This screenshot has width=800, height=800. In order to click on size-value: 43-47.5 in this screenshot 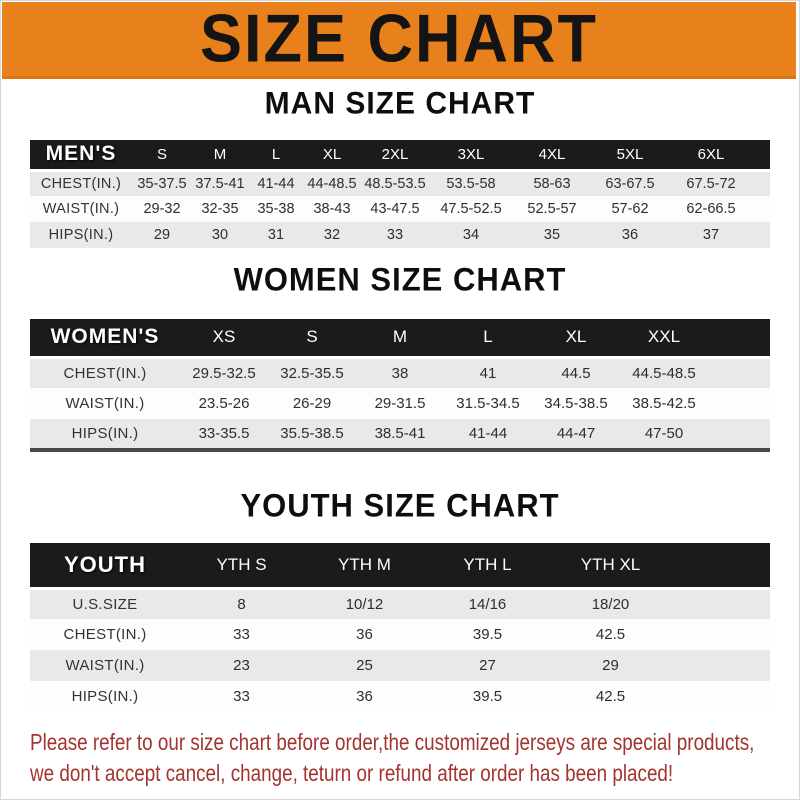, I will do `click(395, 209)`.